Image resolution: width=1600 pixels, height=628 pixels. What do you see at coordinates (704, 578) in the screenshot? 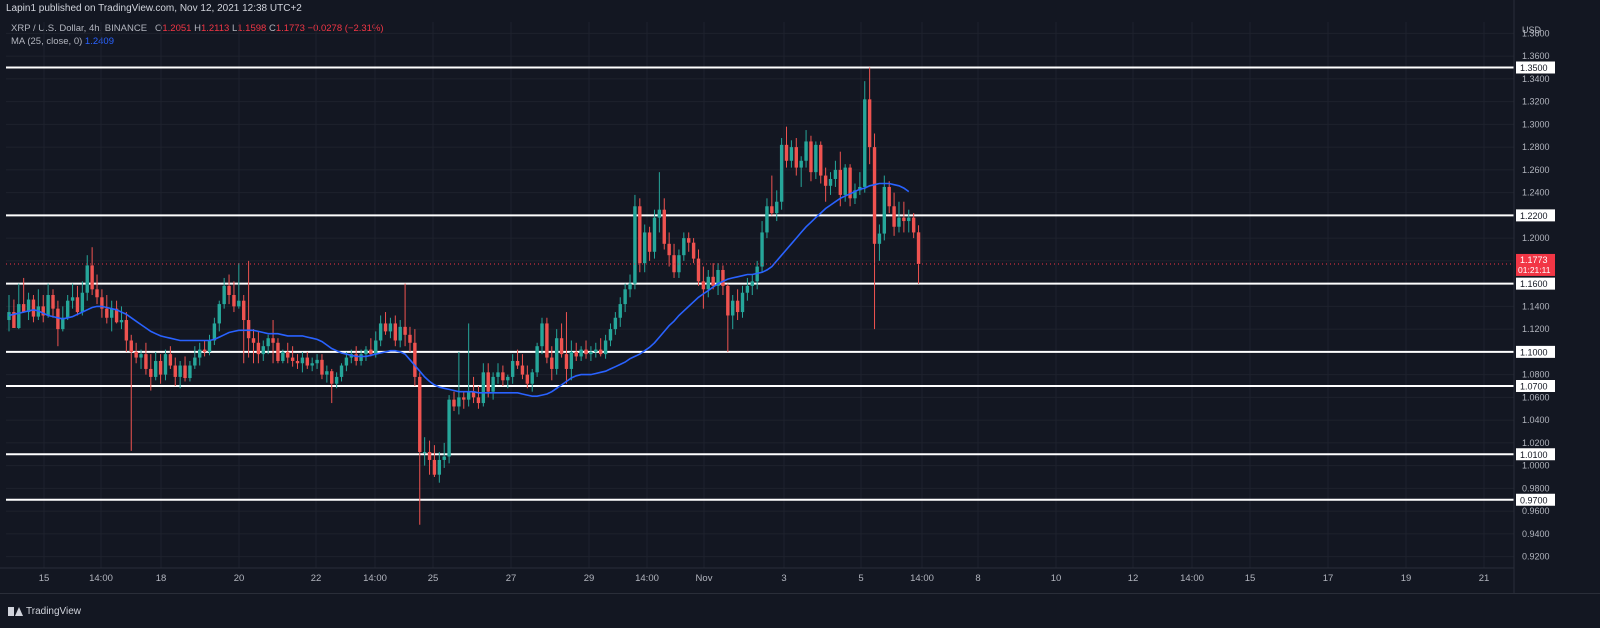
I see `time-tick-label: Nov` at bounding box center [704, 578].